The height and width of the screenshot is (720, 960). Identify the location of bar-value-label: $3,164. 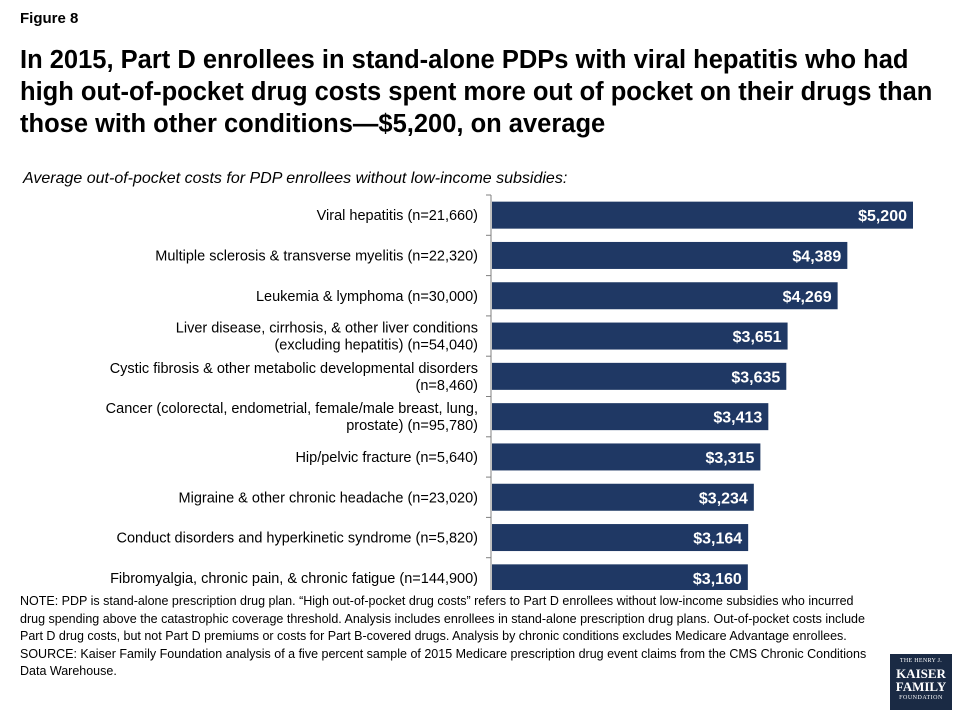
(717, 539).